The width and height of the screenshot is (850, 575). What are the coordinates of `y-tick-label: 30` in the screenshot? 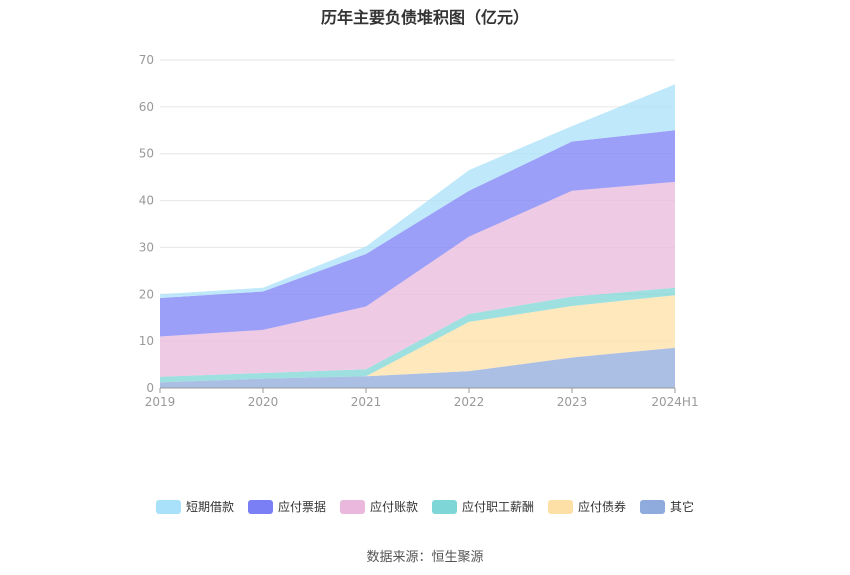 It's located at (146, 247).